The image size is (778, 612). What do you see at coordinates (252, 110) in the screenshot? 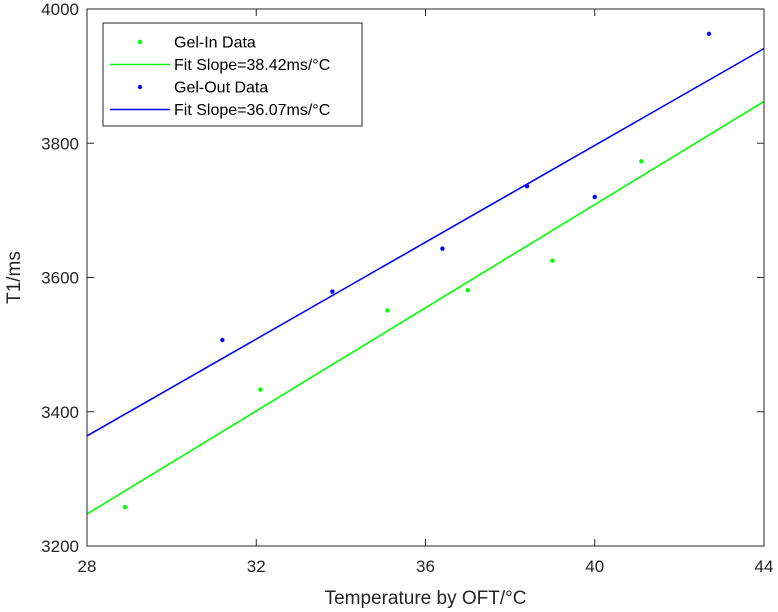
I see `legend-label: Fit Slope=36.07ms/°C` at bounding box center [252, 110].